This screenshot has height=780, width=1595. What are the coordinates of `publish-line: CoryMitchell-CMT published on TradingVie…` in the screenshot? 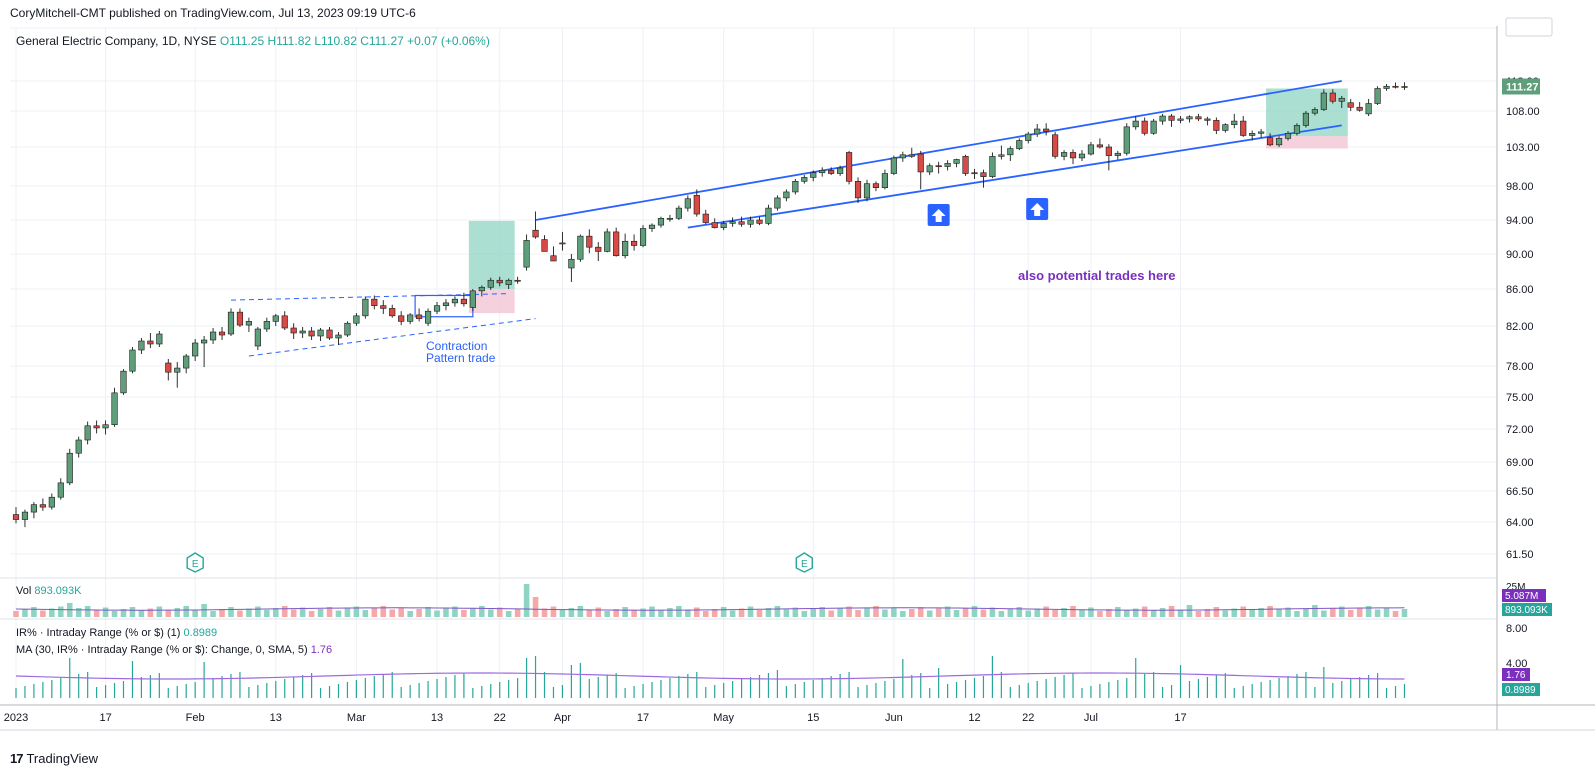 It's located at (213, 13).